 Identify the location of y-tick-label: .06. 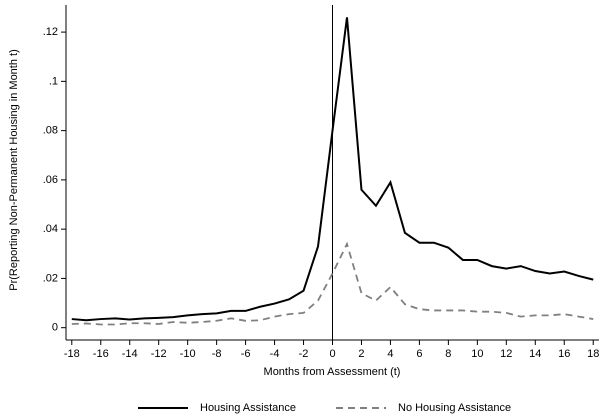
(50, 180).